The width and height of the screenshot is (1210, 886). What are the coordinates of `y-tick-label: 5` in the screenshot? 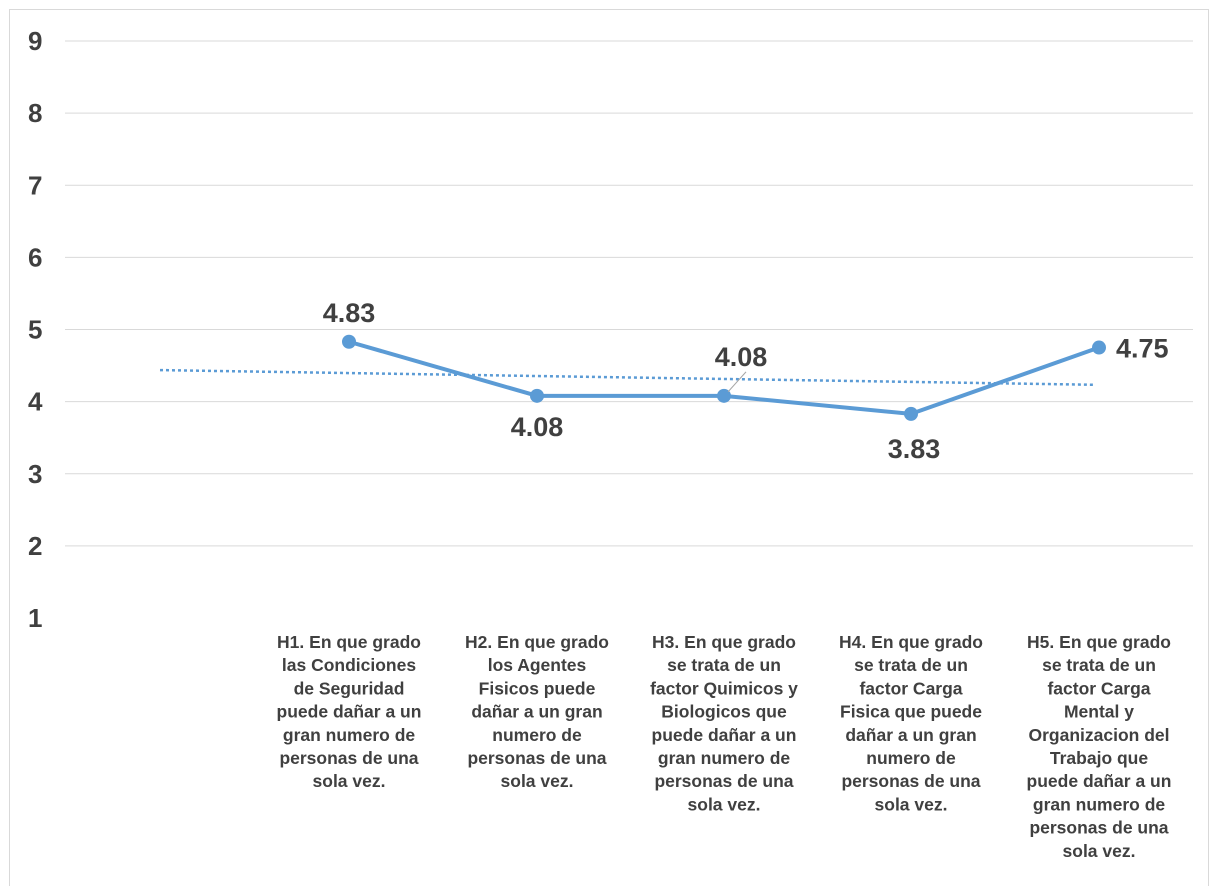 It's located at (35, 330).